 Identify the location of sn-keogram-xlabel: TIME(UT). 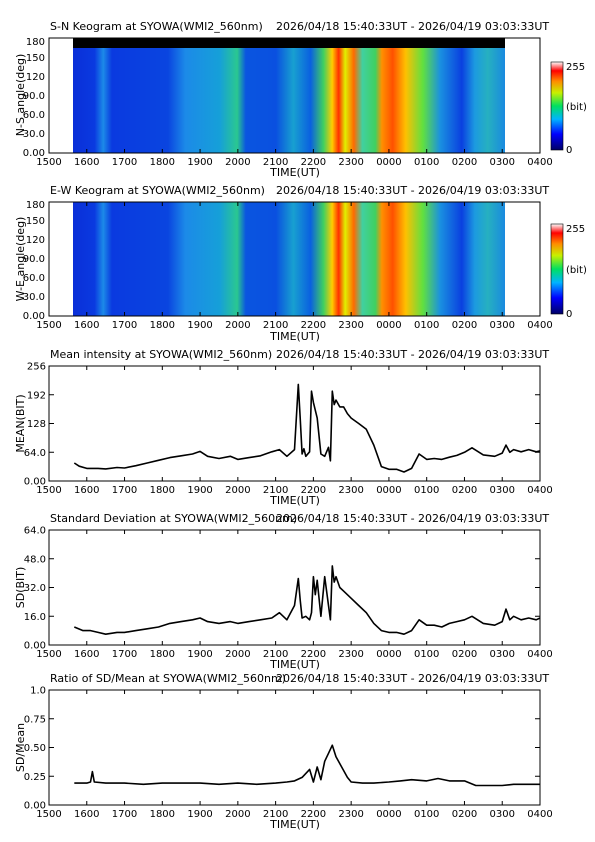
(294, 172).